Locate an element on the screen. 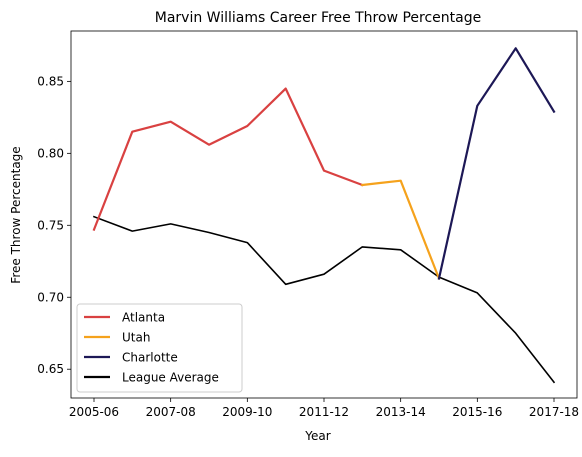  series-line-utah is located at coordinates (401, 229).